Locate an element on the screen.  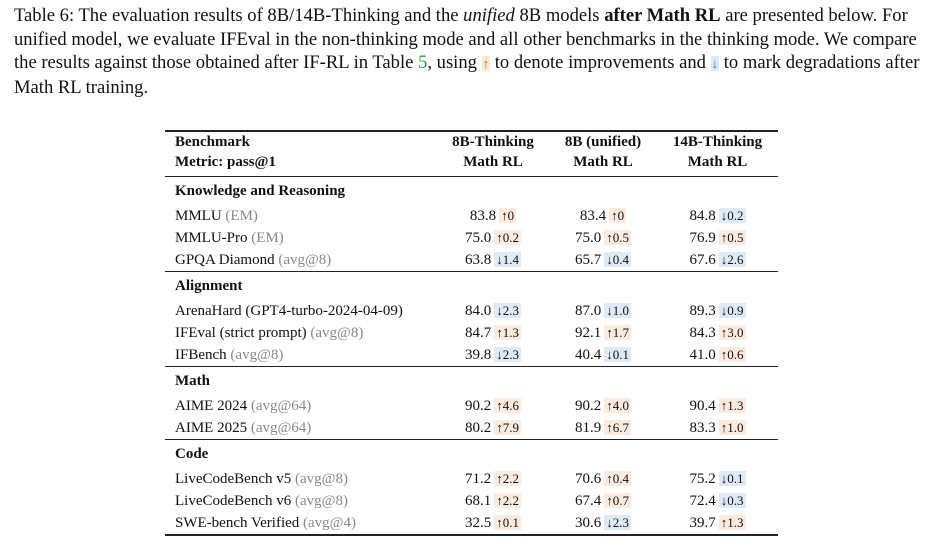
delta: ↓0.2 is located at coordinates (732, 215).